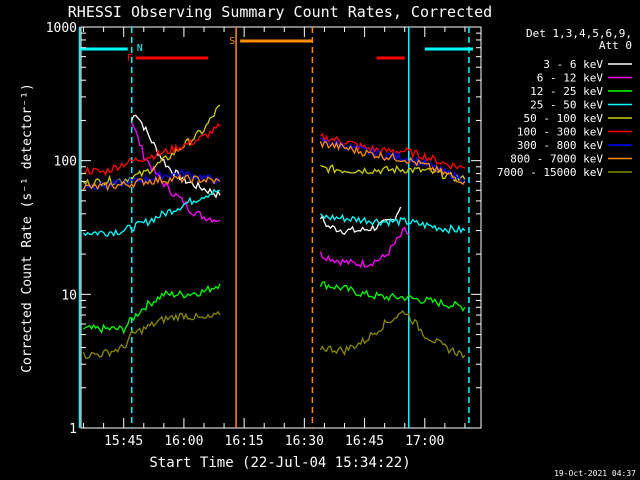  What do you see at coordinates (570, 78) in the screenshot?
I see `legend-label: 6 - 12 keV` at bounding box center [570, 78].